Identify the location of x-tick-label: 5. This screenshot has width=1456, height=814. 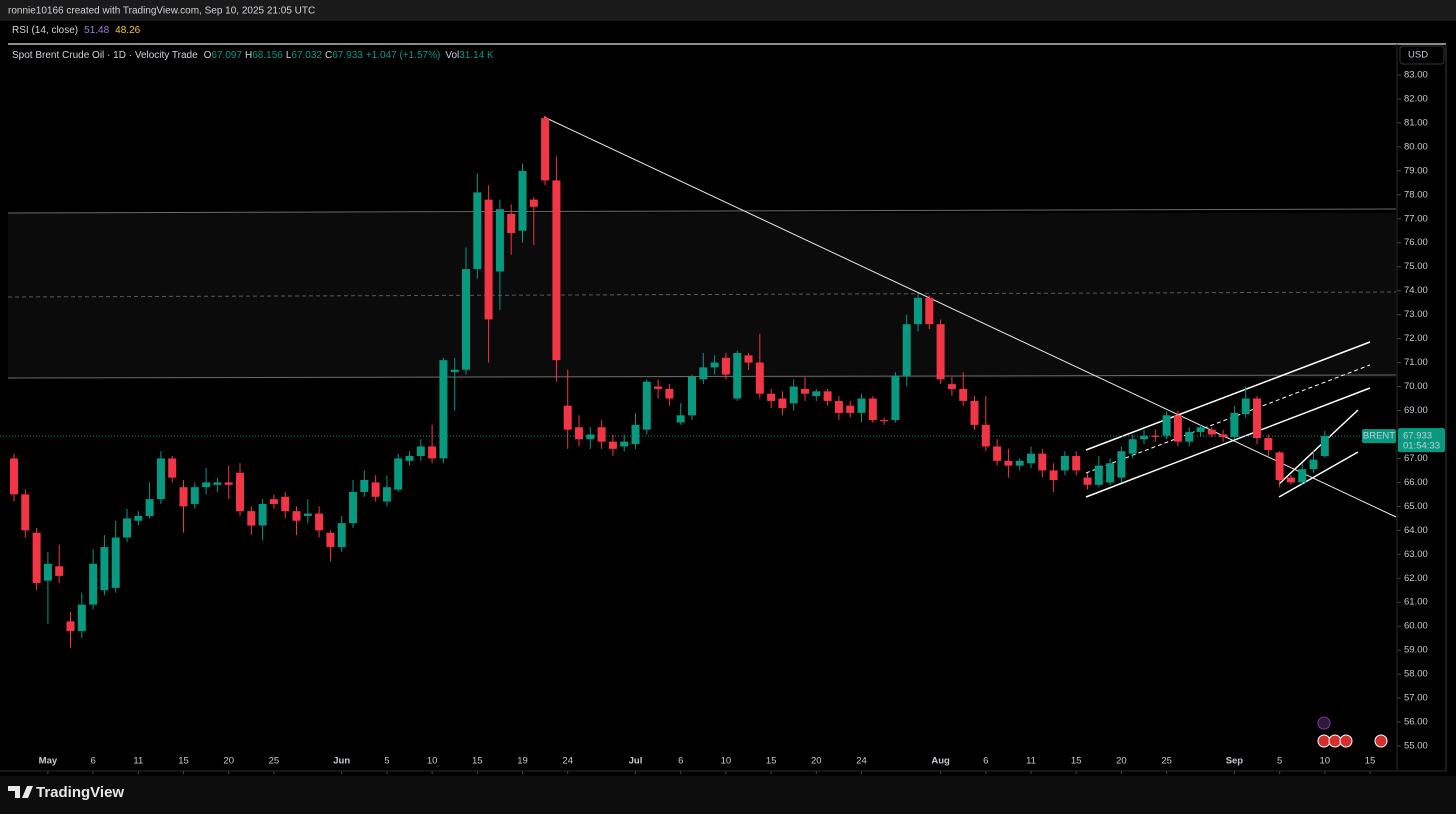
(1279, 761).